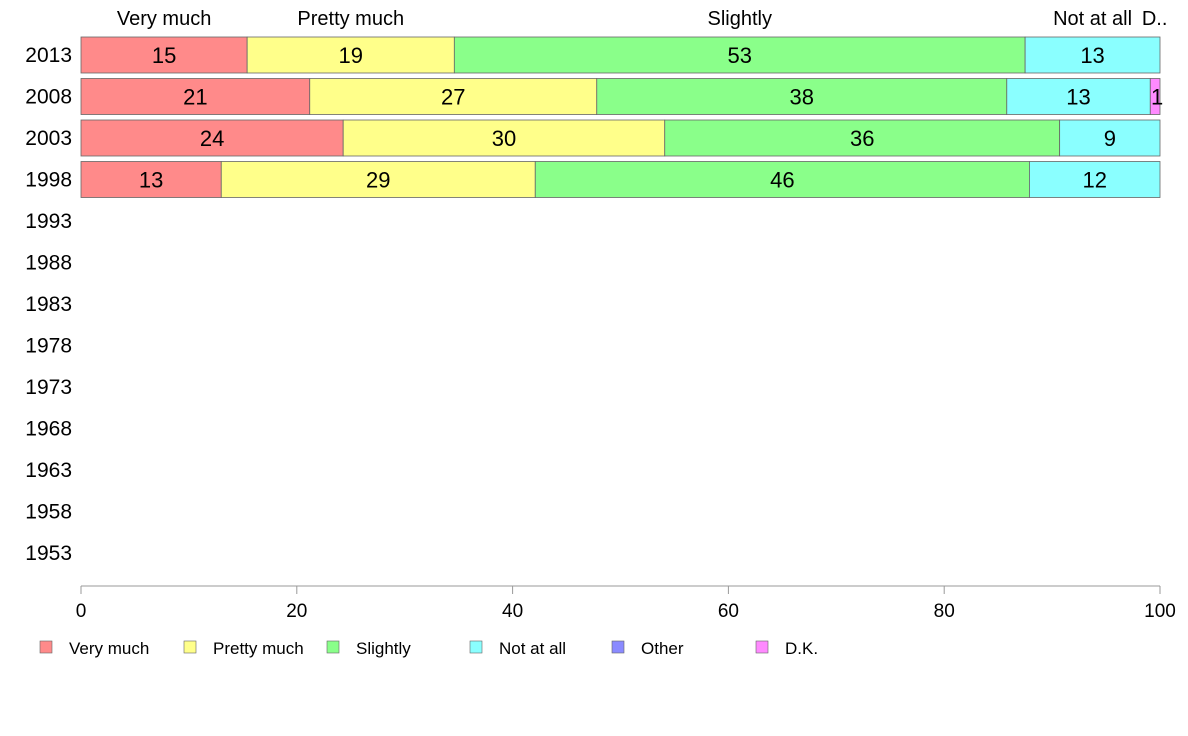 The height and width of the screenshot is (736, 1188). I want to click on data-label: 27, so click(453, 97).